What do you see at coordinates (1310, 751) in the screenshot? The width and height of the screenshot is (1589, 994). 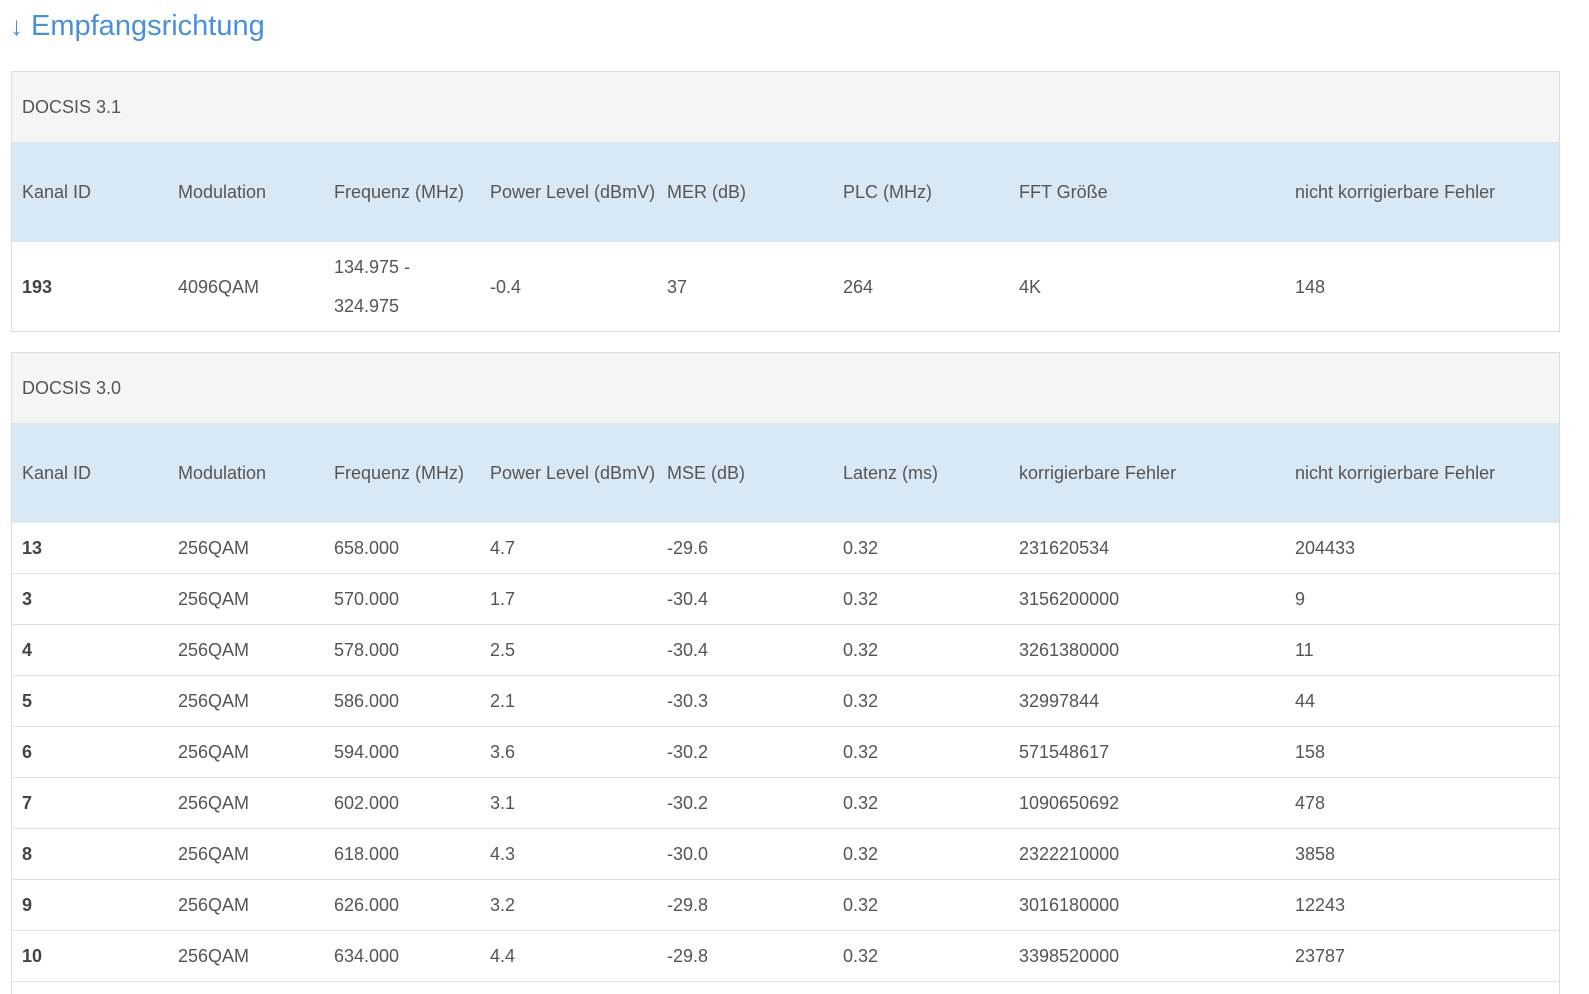 I see `table-cell: 158` at bounding box center [1310, 751].